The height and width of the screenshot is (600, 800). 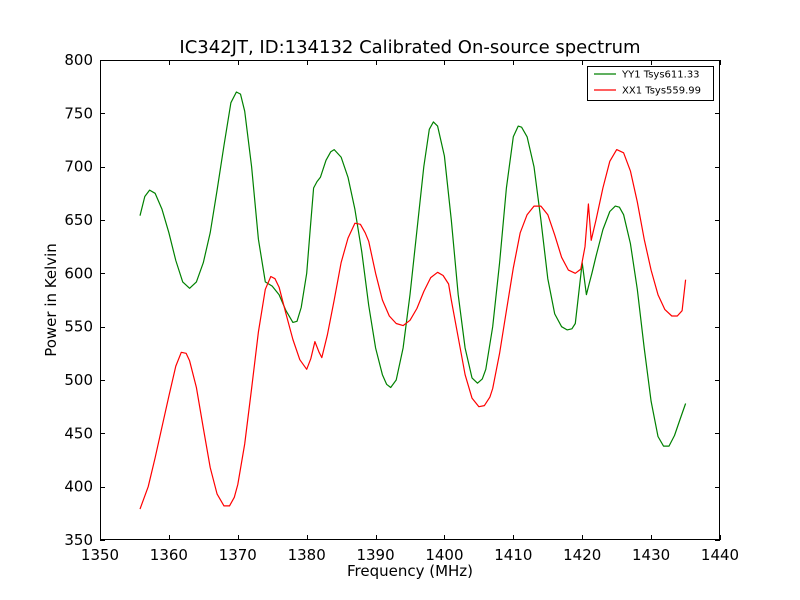 I want to click on y-tick-label: 550, so click(x=78, y=327).